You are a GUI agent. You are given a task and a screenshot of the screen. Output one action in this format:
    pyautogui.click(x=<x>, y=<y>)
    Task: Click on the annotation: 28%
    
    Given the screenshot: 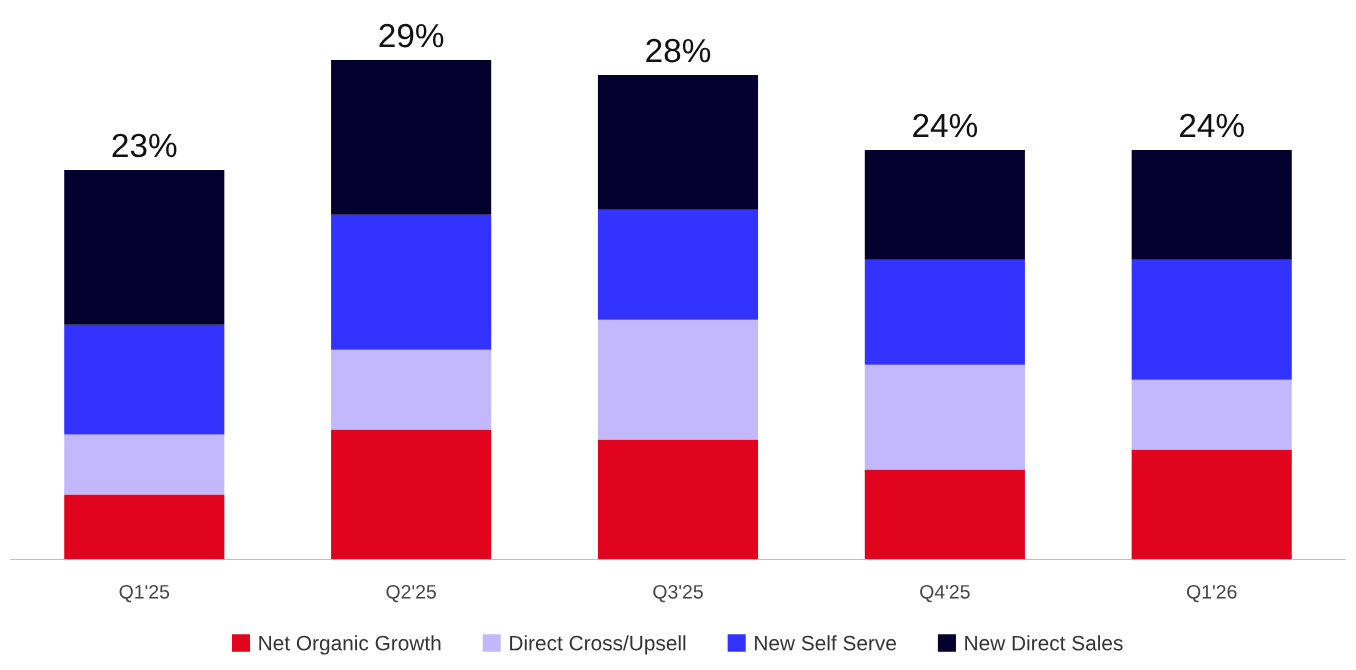 What is the action you would take?
    pyautogui.click(x=678, y=50)
    